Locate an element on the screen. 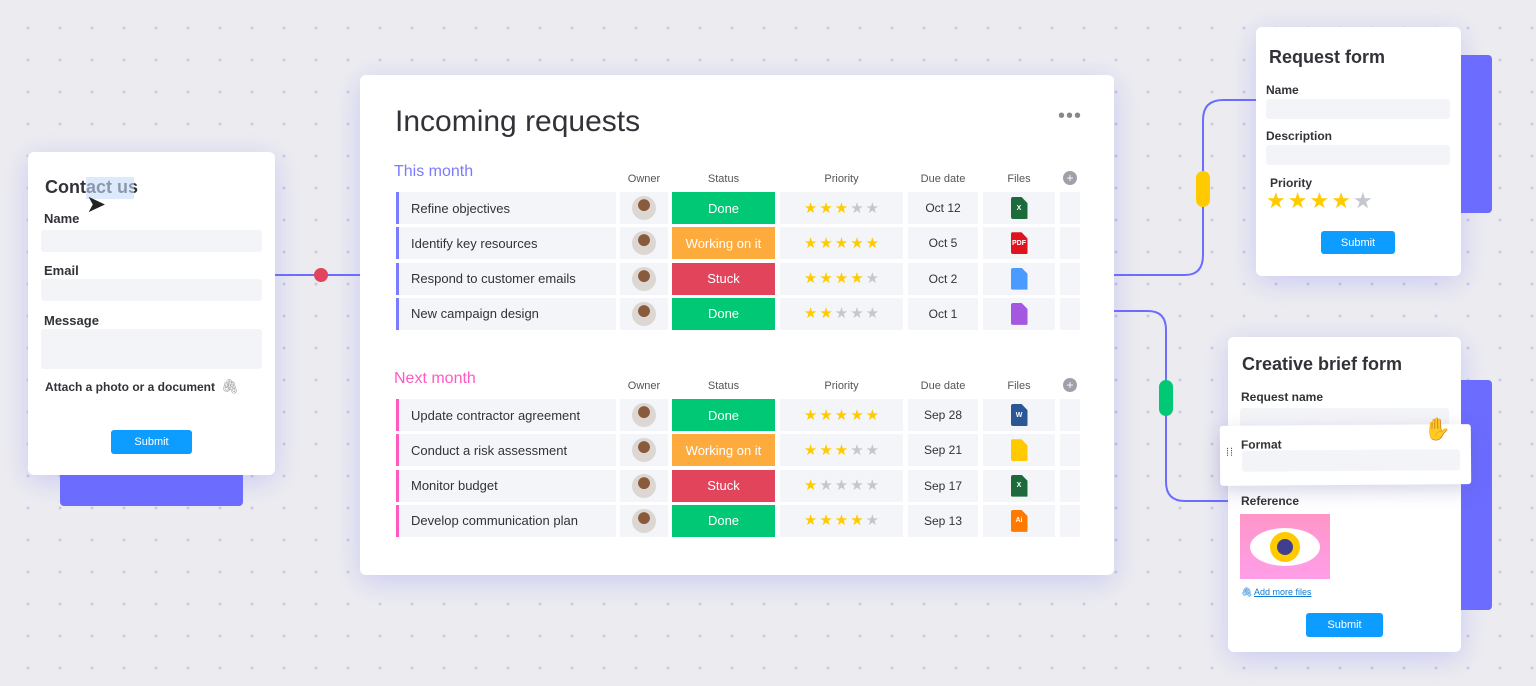  due-date: Oct 2 is located at coordinates (943, 278).